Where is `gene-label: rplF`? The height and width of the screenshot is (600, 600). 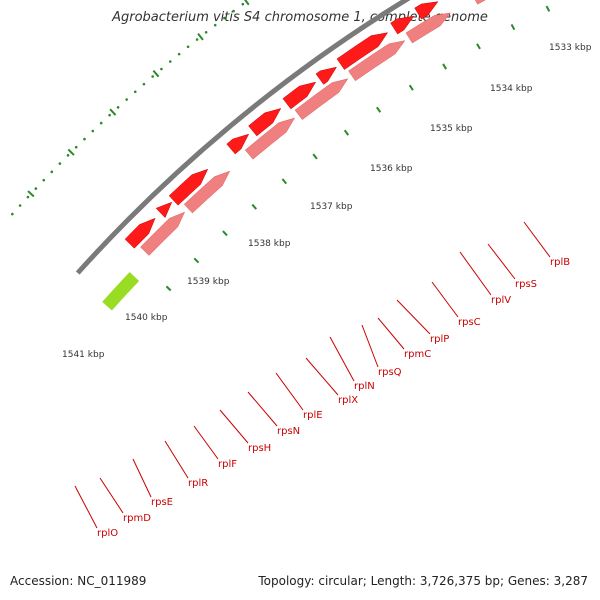
gene-label: rplF is located at coordinates (227, 464).